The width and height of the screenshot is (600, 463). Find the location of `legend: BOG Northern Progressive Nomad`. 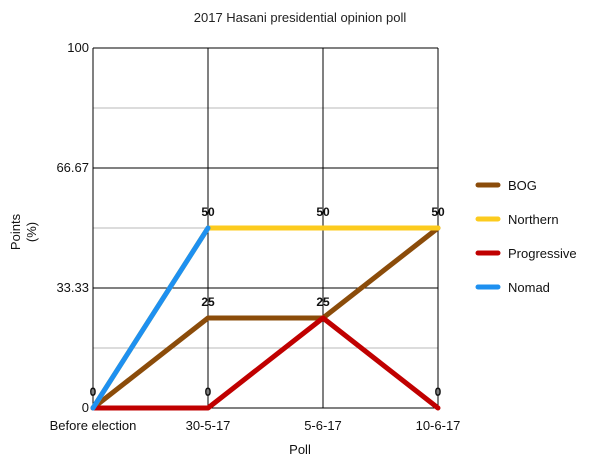

legend: BOG Northern Progressive Nomad is located at coordinates (526, 236).